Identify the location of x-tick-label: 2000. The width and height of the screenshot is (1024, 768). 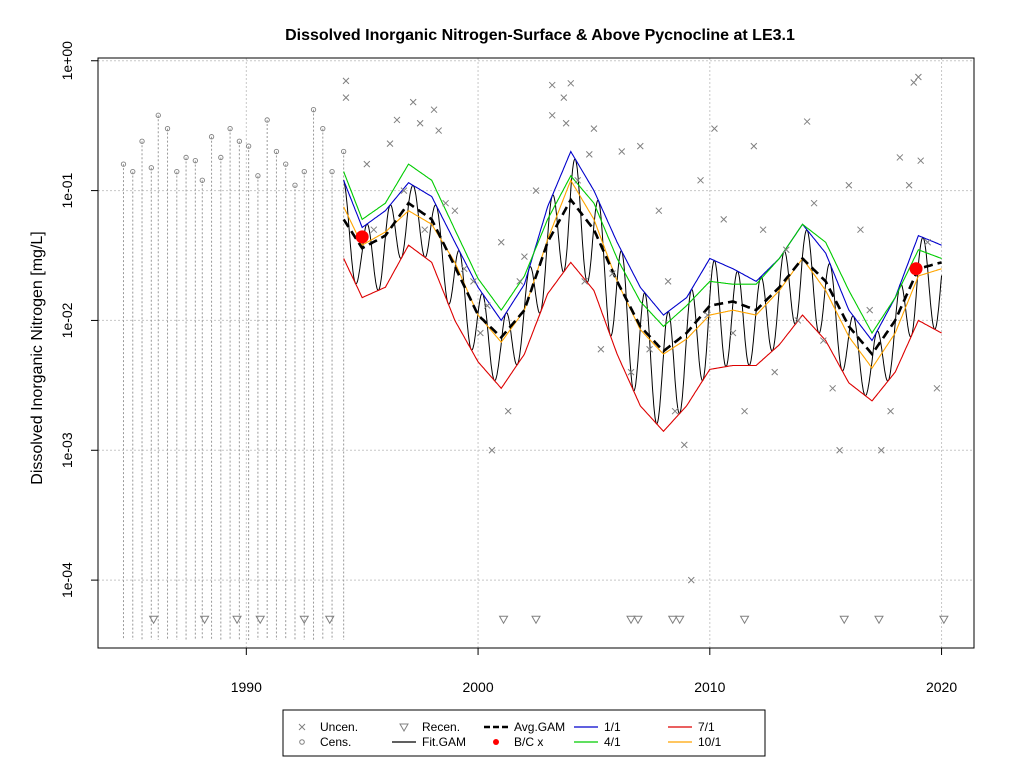
(477, 687).